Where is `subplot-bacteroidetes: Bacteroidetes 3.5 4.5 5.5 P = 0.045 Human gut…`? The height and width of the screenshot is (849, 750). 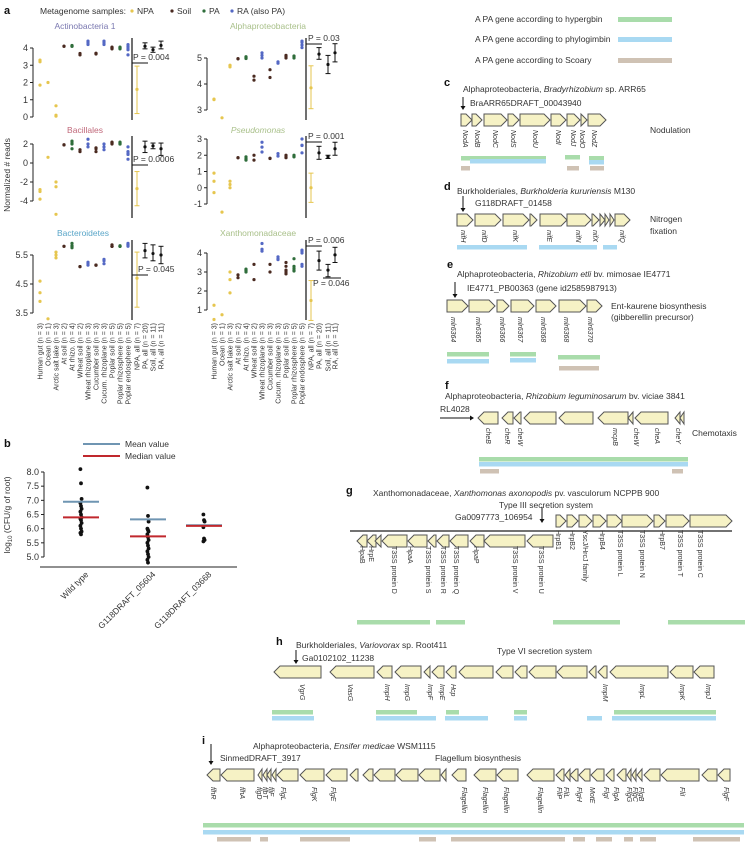 subplot-bacteroidetes: Bacteroidetes 3.5 4.5 5.5 P = 0.045 Human gut… is located at coordinates (94, 316).